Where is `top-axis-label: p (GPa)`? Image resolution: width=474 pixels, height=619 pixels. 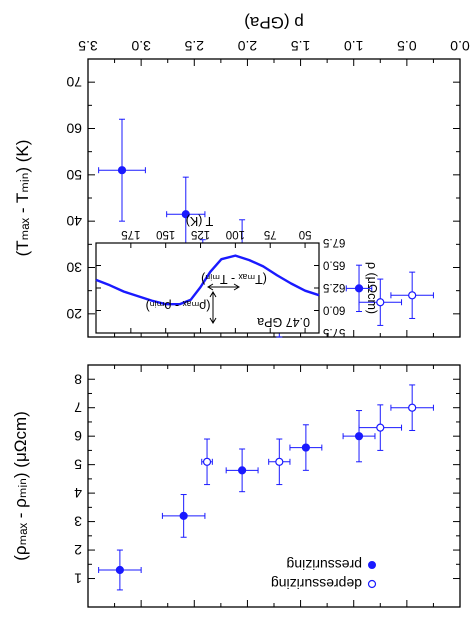 top-axis-label: p (GPa) is located at coordinates (274, 22).